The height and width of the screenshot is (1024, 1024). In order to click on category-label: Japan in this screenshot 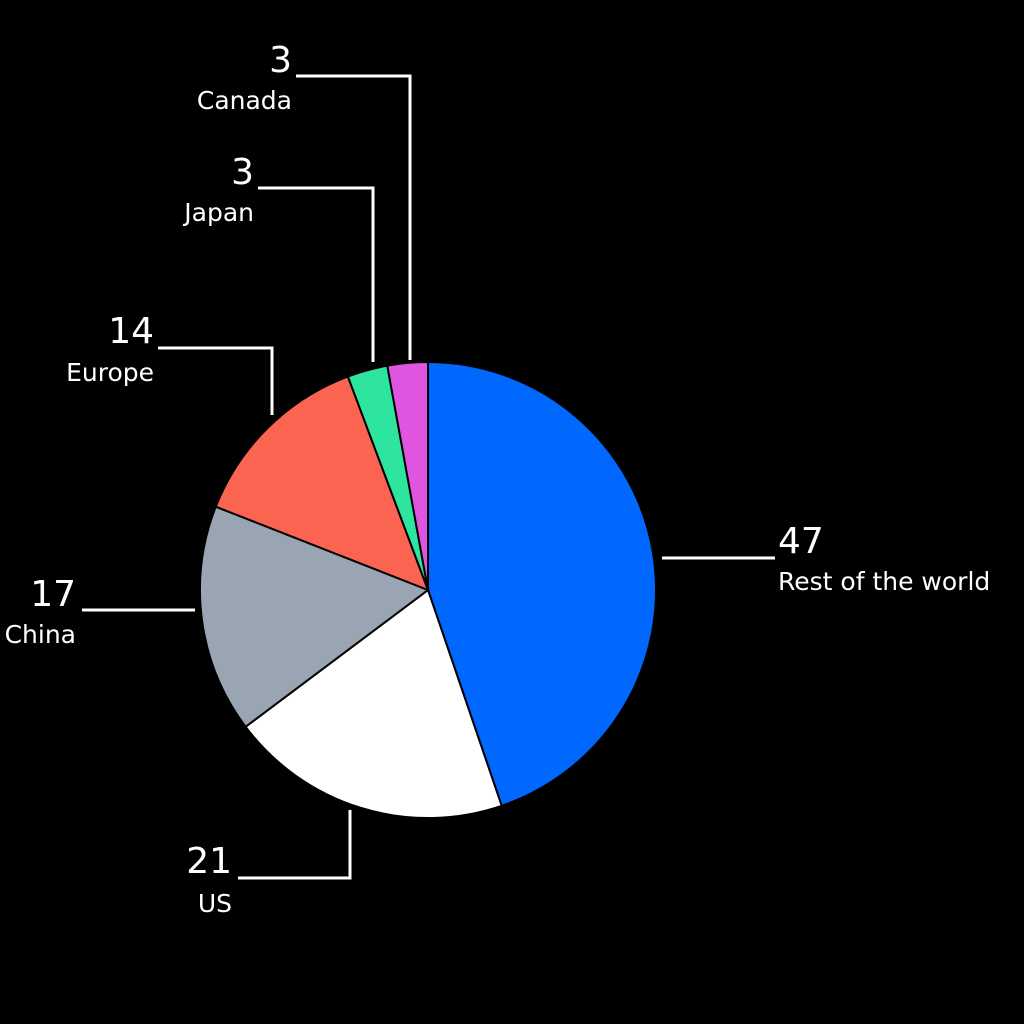, I will do `click(218, 212)`.